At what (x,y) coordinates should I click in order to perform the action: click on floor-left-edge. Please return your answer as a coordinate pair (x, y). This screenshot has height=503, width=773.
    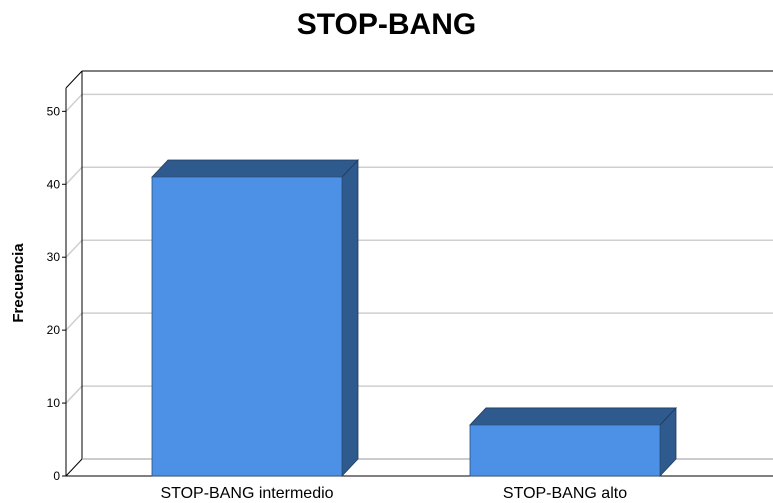
    Looking at the image, I should click on (74, 467).